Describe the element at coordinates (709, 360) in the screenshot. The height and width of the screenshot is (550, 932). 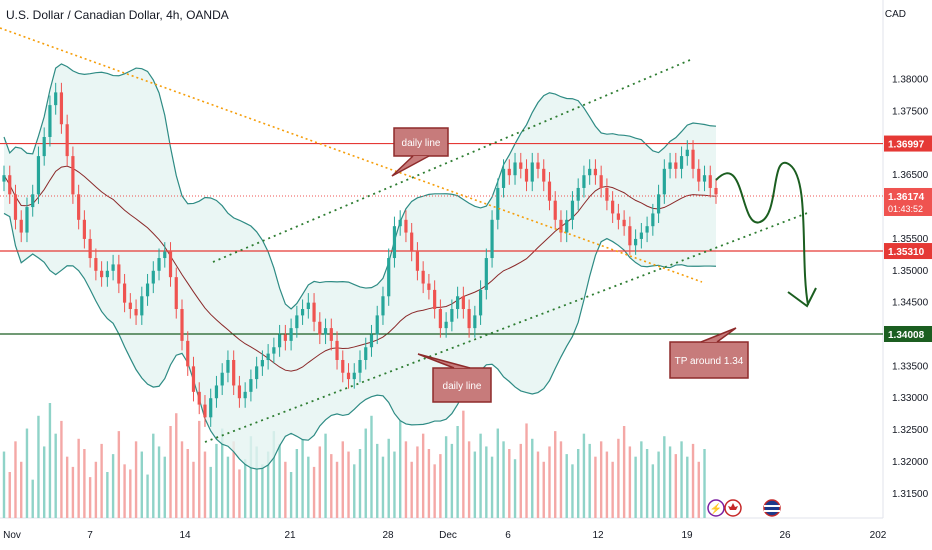
I see `tp-callout-box` at that location.